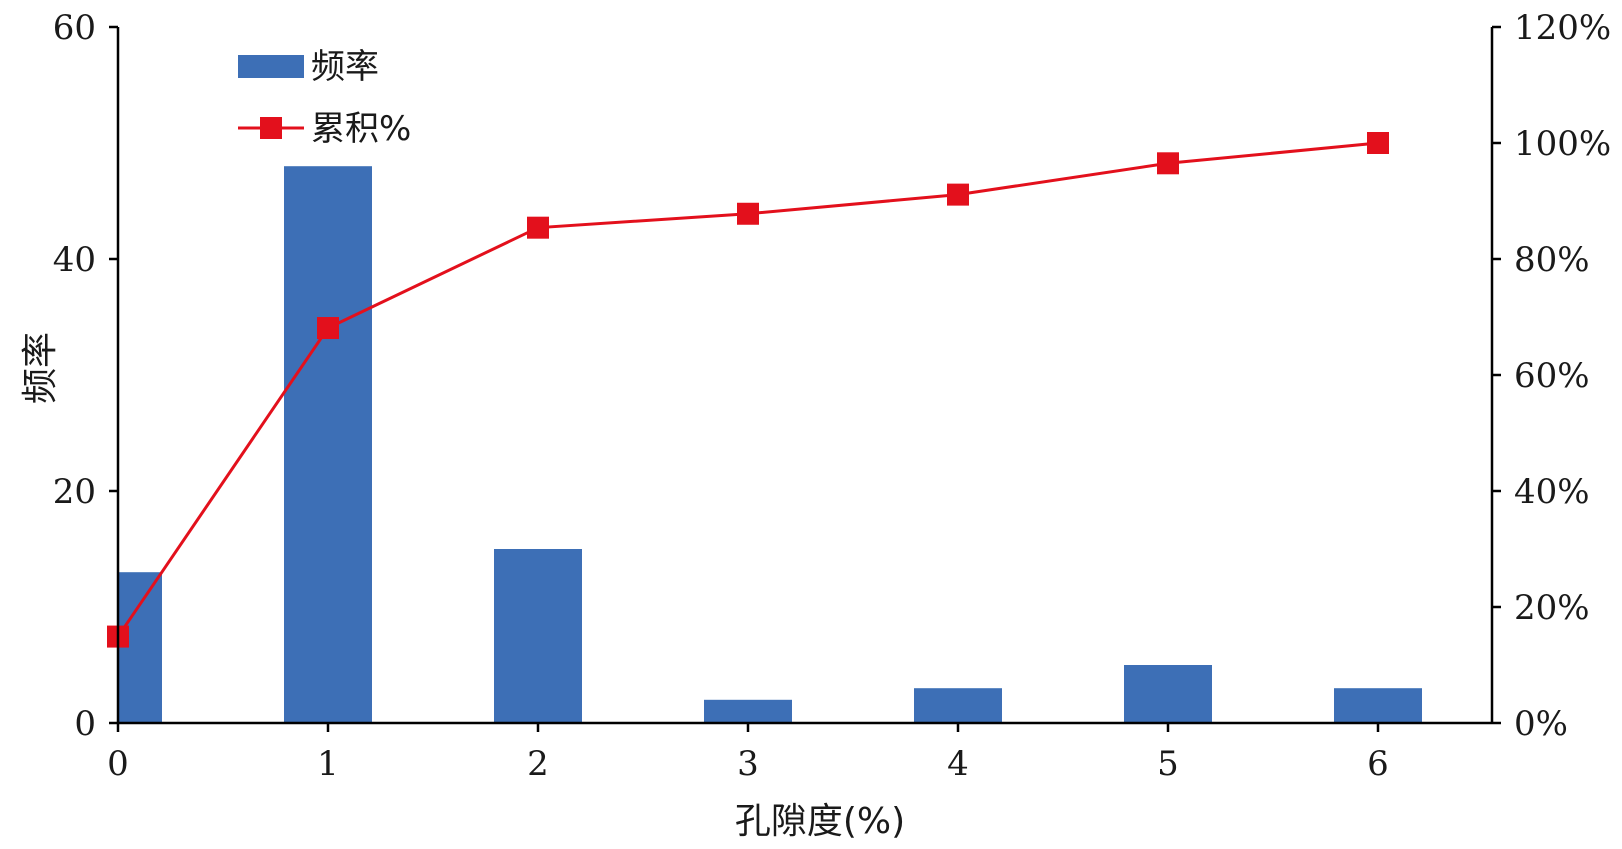  What do you see at coordinates (85, 724) in the screenshot?
I see `y-tick-label-0: 0` at bounding box center [85, 724].